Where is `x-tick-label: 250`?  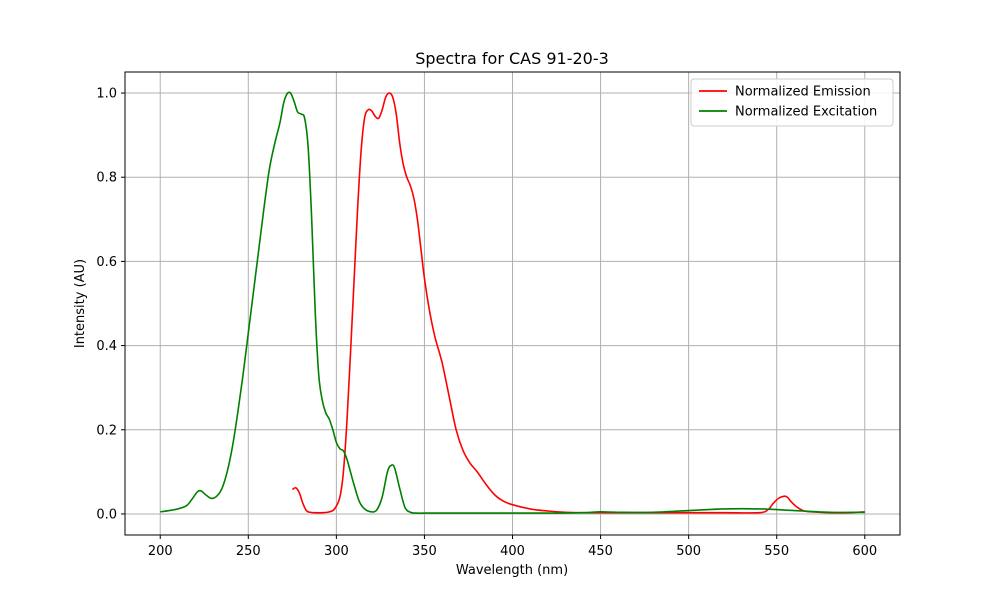
x-tick-label: 250 is located at coordinates (248, 551).